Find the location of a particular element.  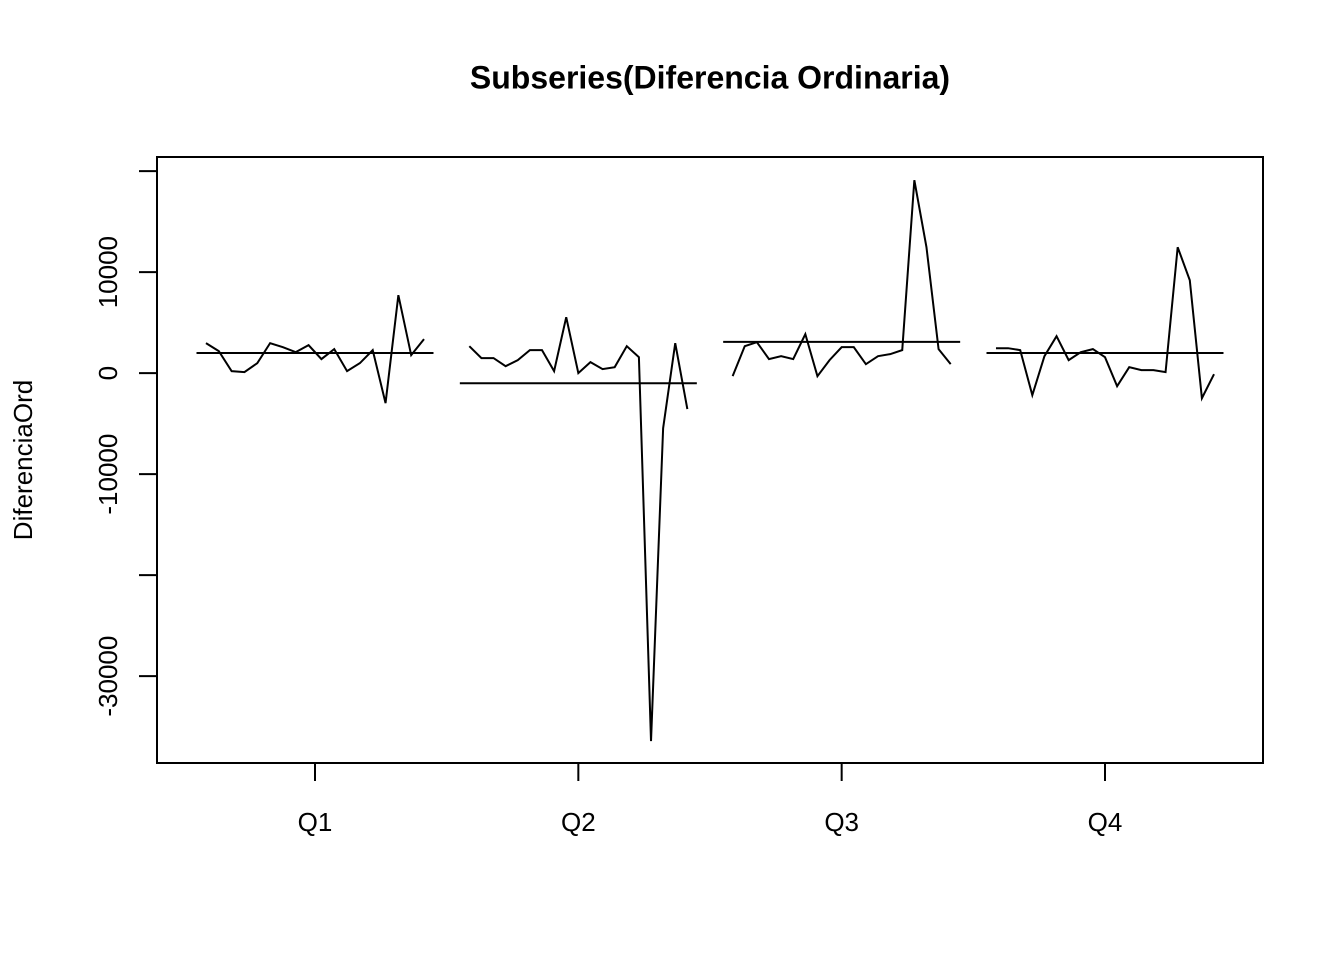

y-axis-label: DiferenciaOrd is located at coordinates (23, 460).